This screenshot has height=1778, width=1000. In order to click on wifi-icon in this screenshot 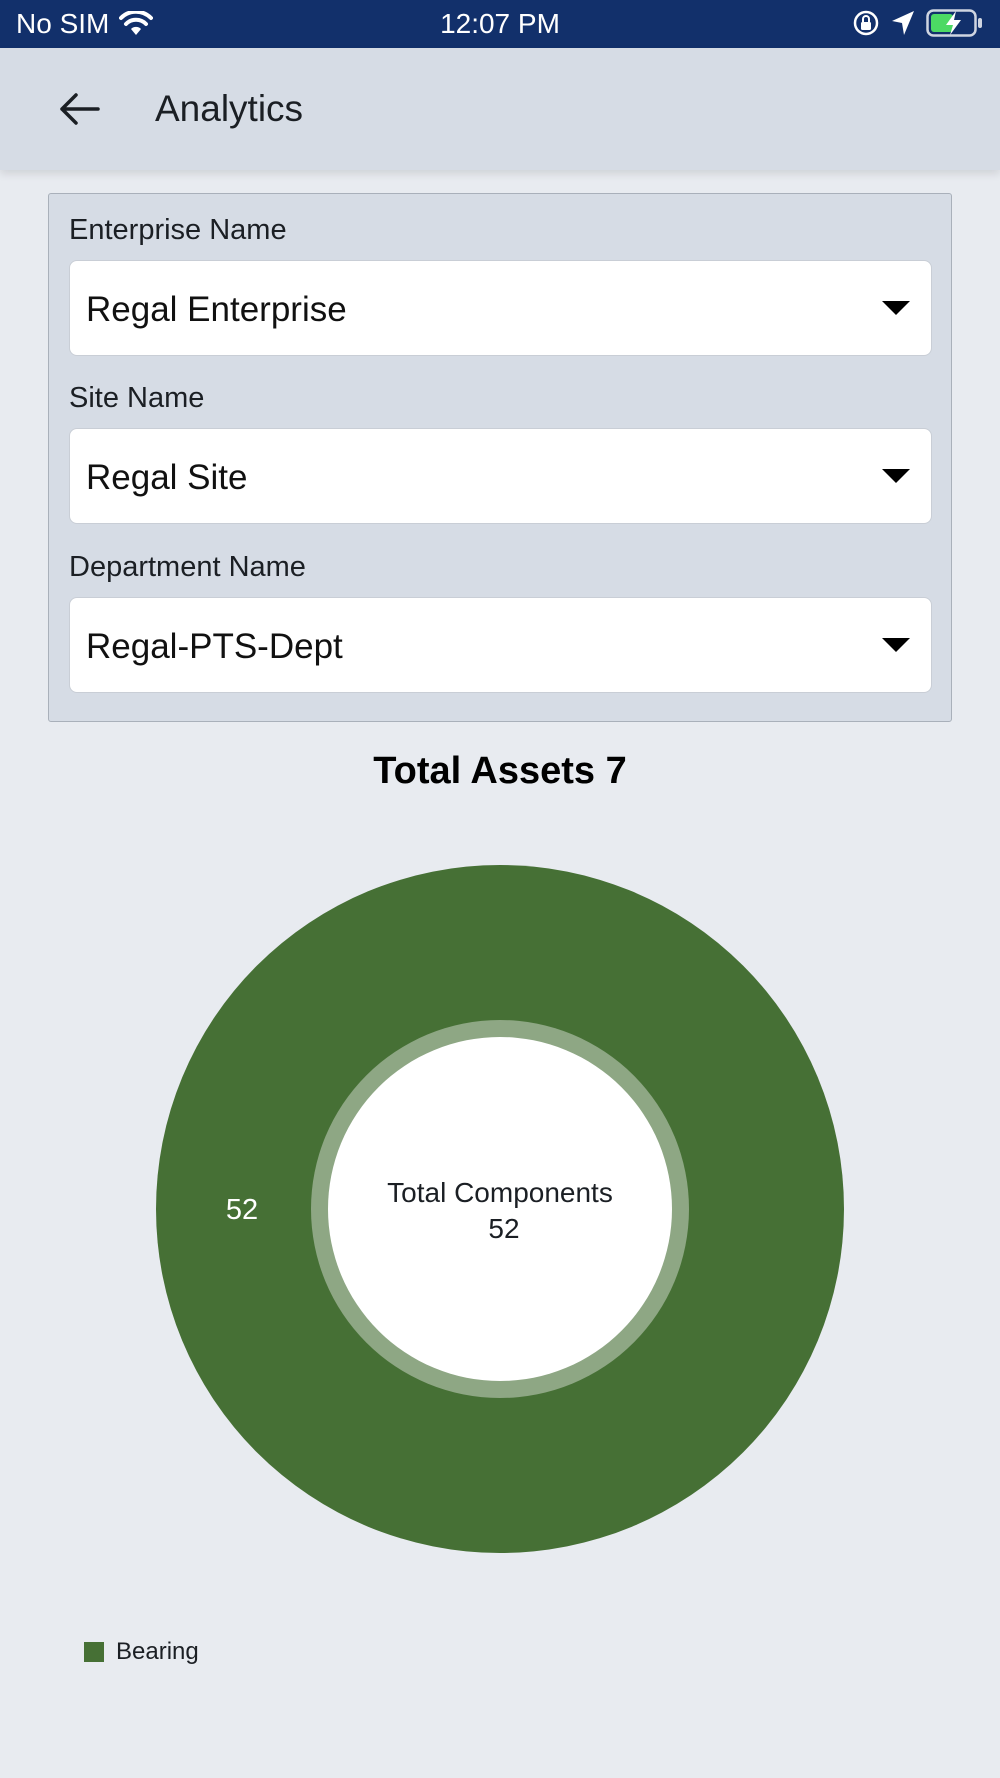, I will do `click(136, 23)`.